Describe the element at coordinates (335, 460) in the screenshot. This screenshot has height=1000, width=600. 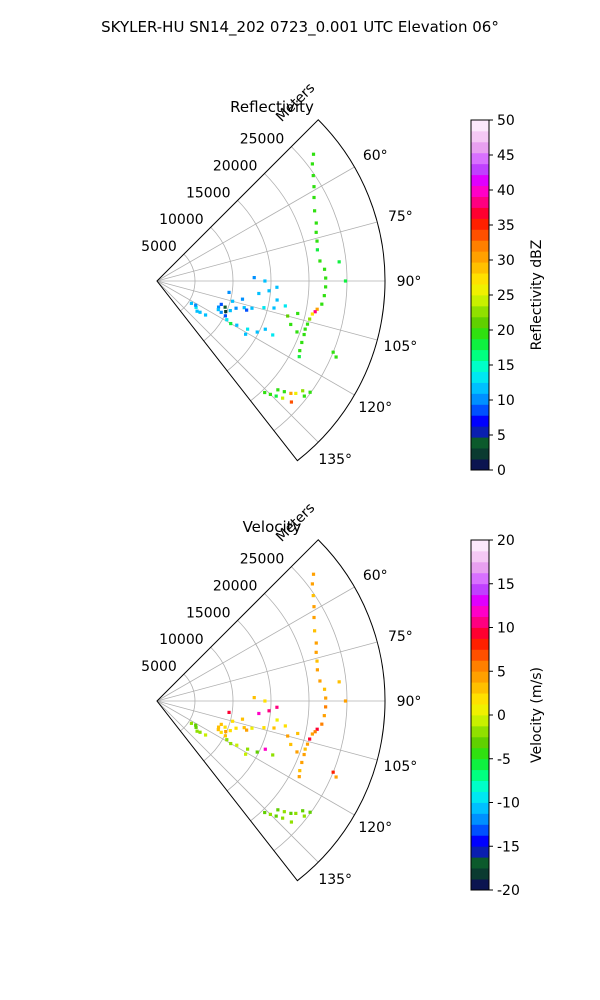
I see `reflectivity-theta-tick-label: 135°` at that location.